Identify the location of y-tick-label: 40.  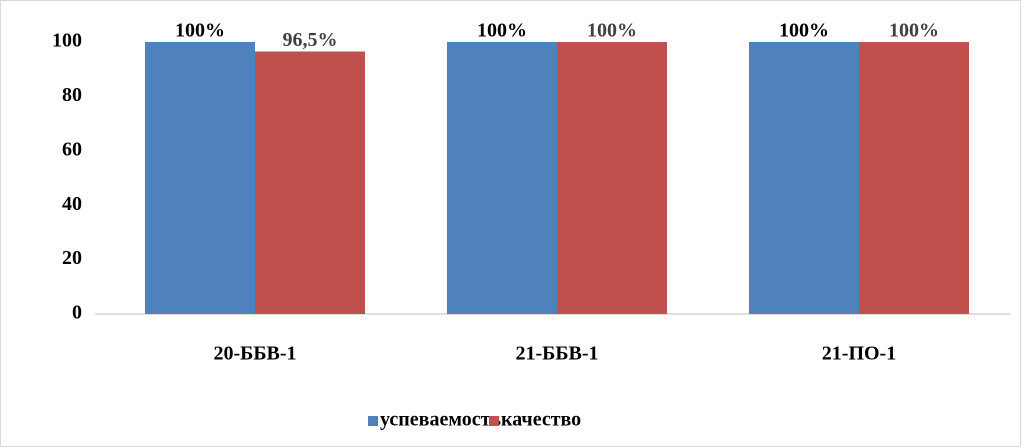
(72, 204).